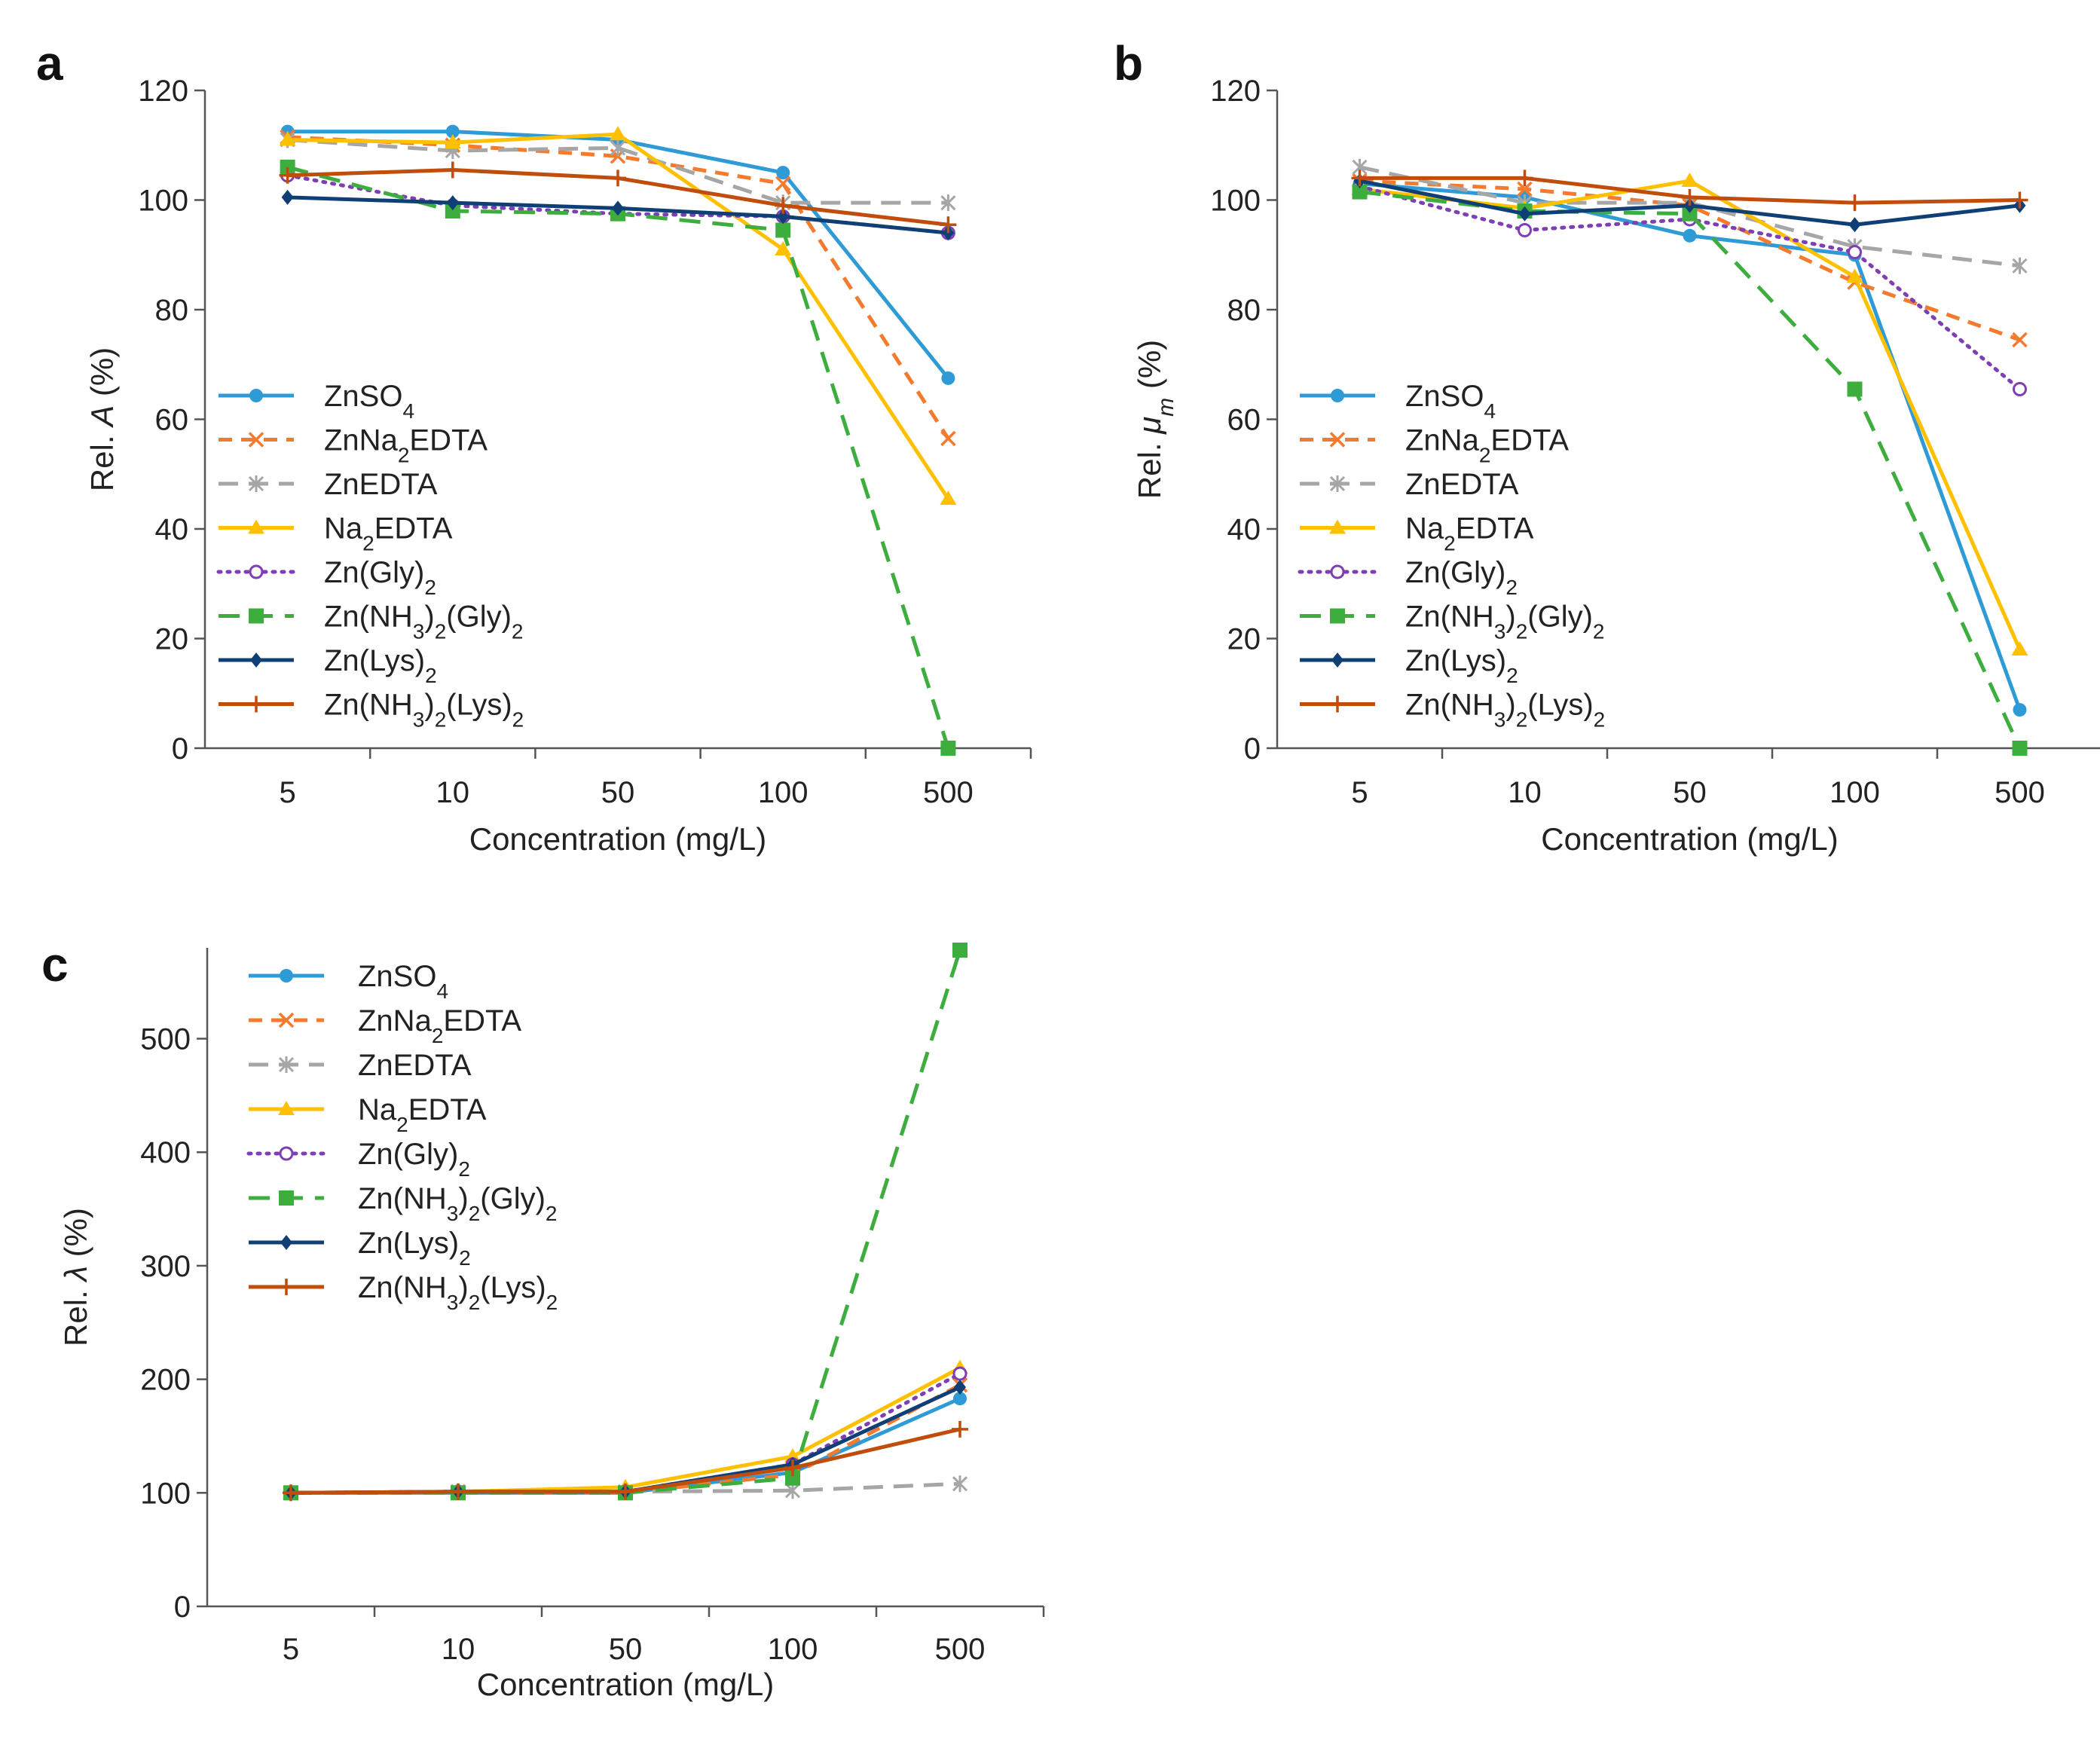 The image size is (2100, 1742). Describe the element at coordinates (1690, 260) in the screenshot. I see `series-line-znna2edta` at that location.